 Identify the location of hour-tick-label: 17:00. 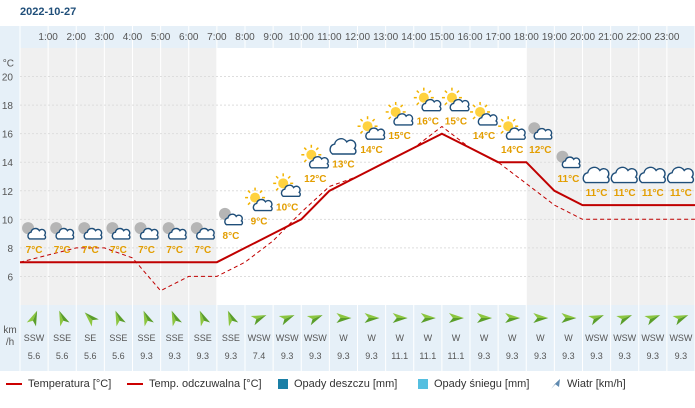
(498, 37).